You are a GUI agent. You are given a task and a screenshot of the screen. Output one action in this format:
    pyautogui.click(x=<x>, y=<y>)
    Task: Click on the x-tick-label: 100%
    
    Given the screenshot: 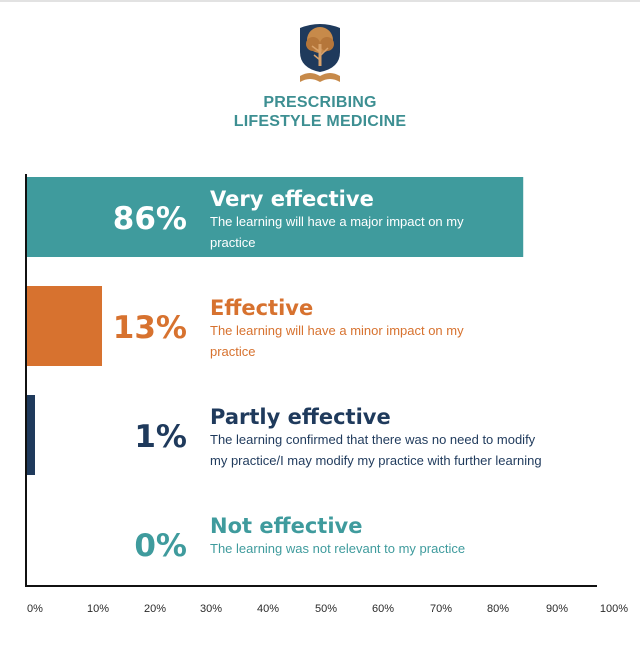 What is the action you would take?
    pyautogui.click(x=614, y=609)
    